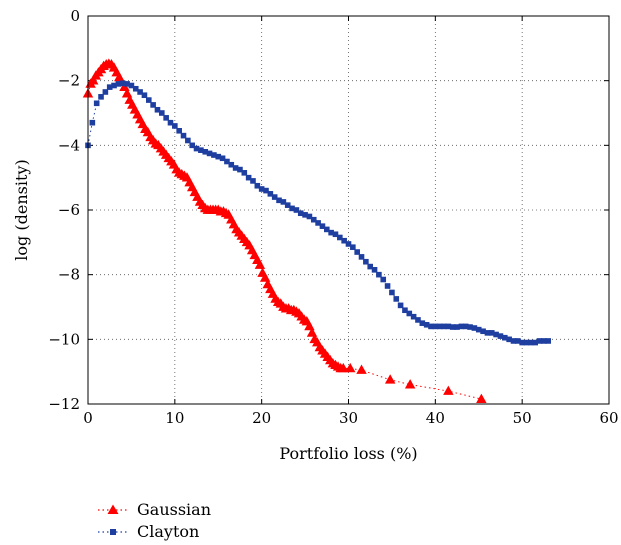  What do you see at coordinates (348, 418) in the screenshot?
I see `x-tick-label-3: 30` at bounding box center [348, 418].